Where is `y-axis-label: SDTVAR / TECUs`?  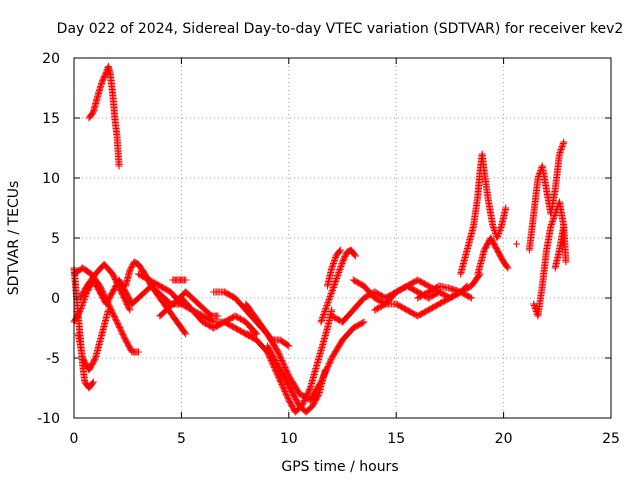
y-axis-label: SDTVAR / TECUs is located at coordinates (14, 238).